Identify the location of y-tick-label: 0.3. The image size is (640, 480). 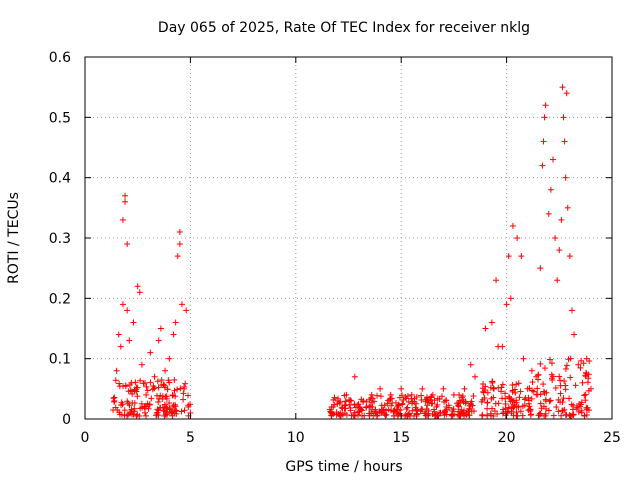
(60, 239).